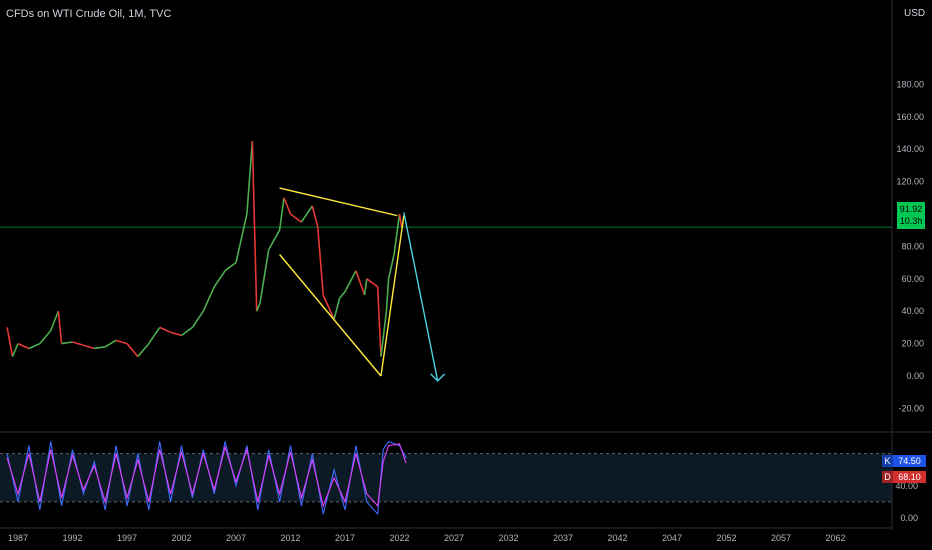 Image resolution: width=932 pixels, height=550 pixels. Describe the element at coordinates (912, 344) in the screenshot. I see `y-tick-label: 20.00` at that location.